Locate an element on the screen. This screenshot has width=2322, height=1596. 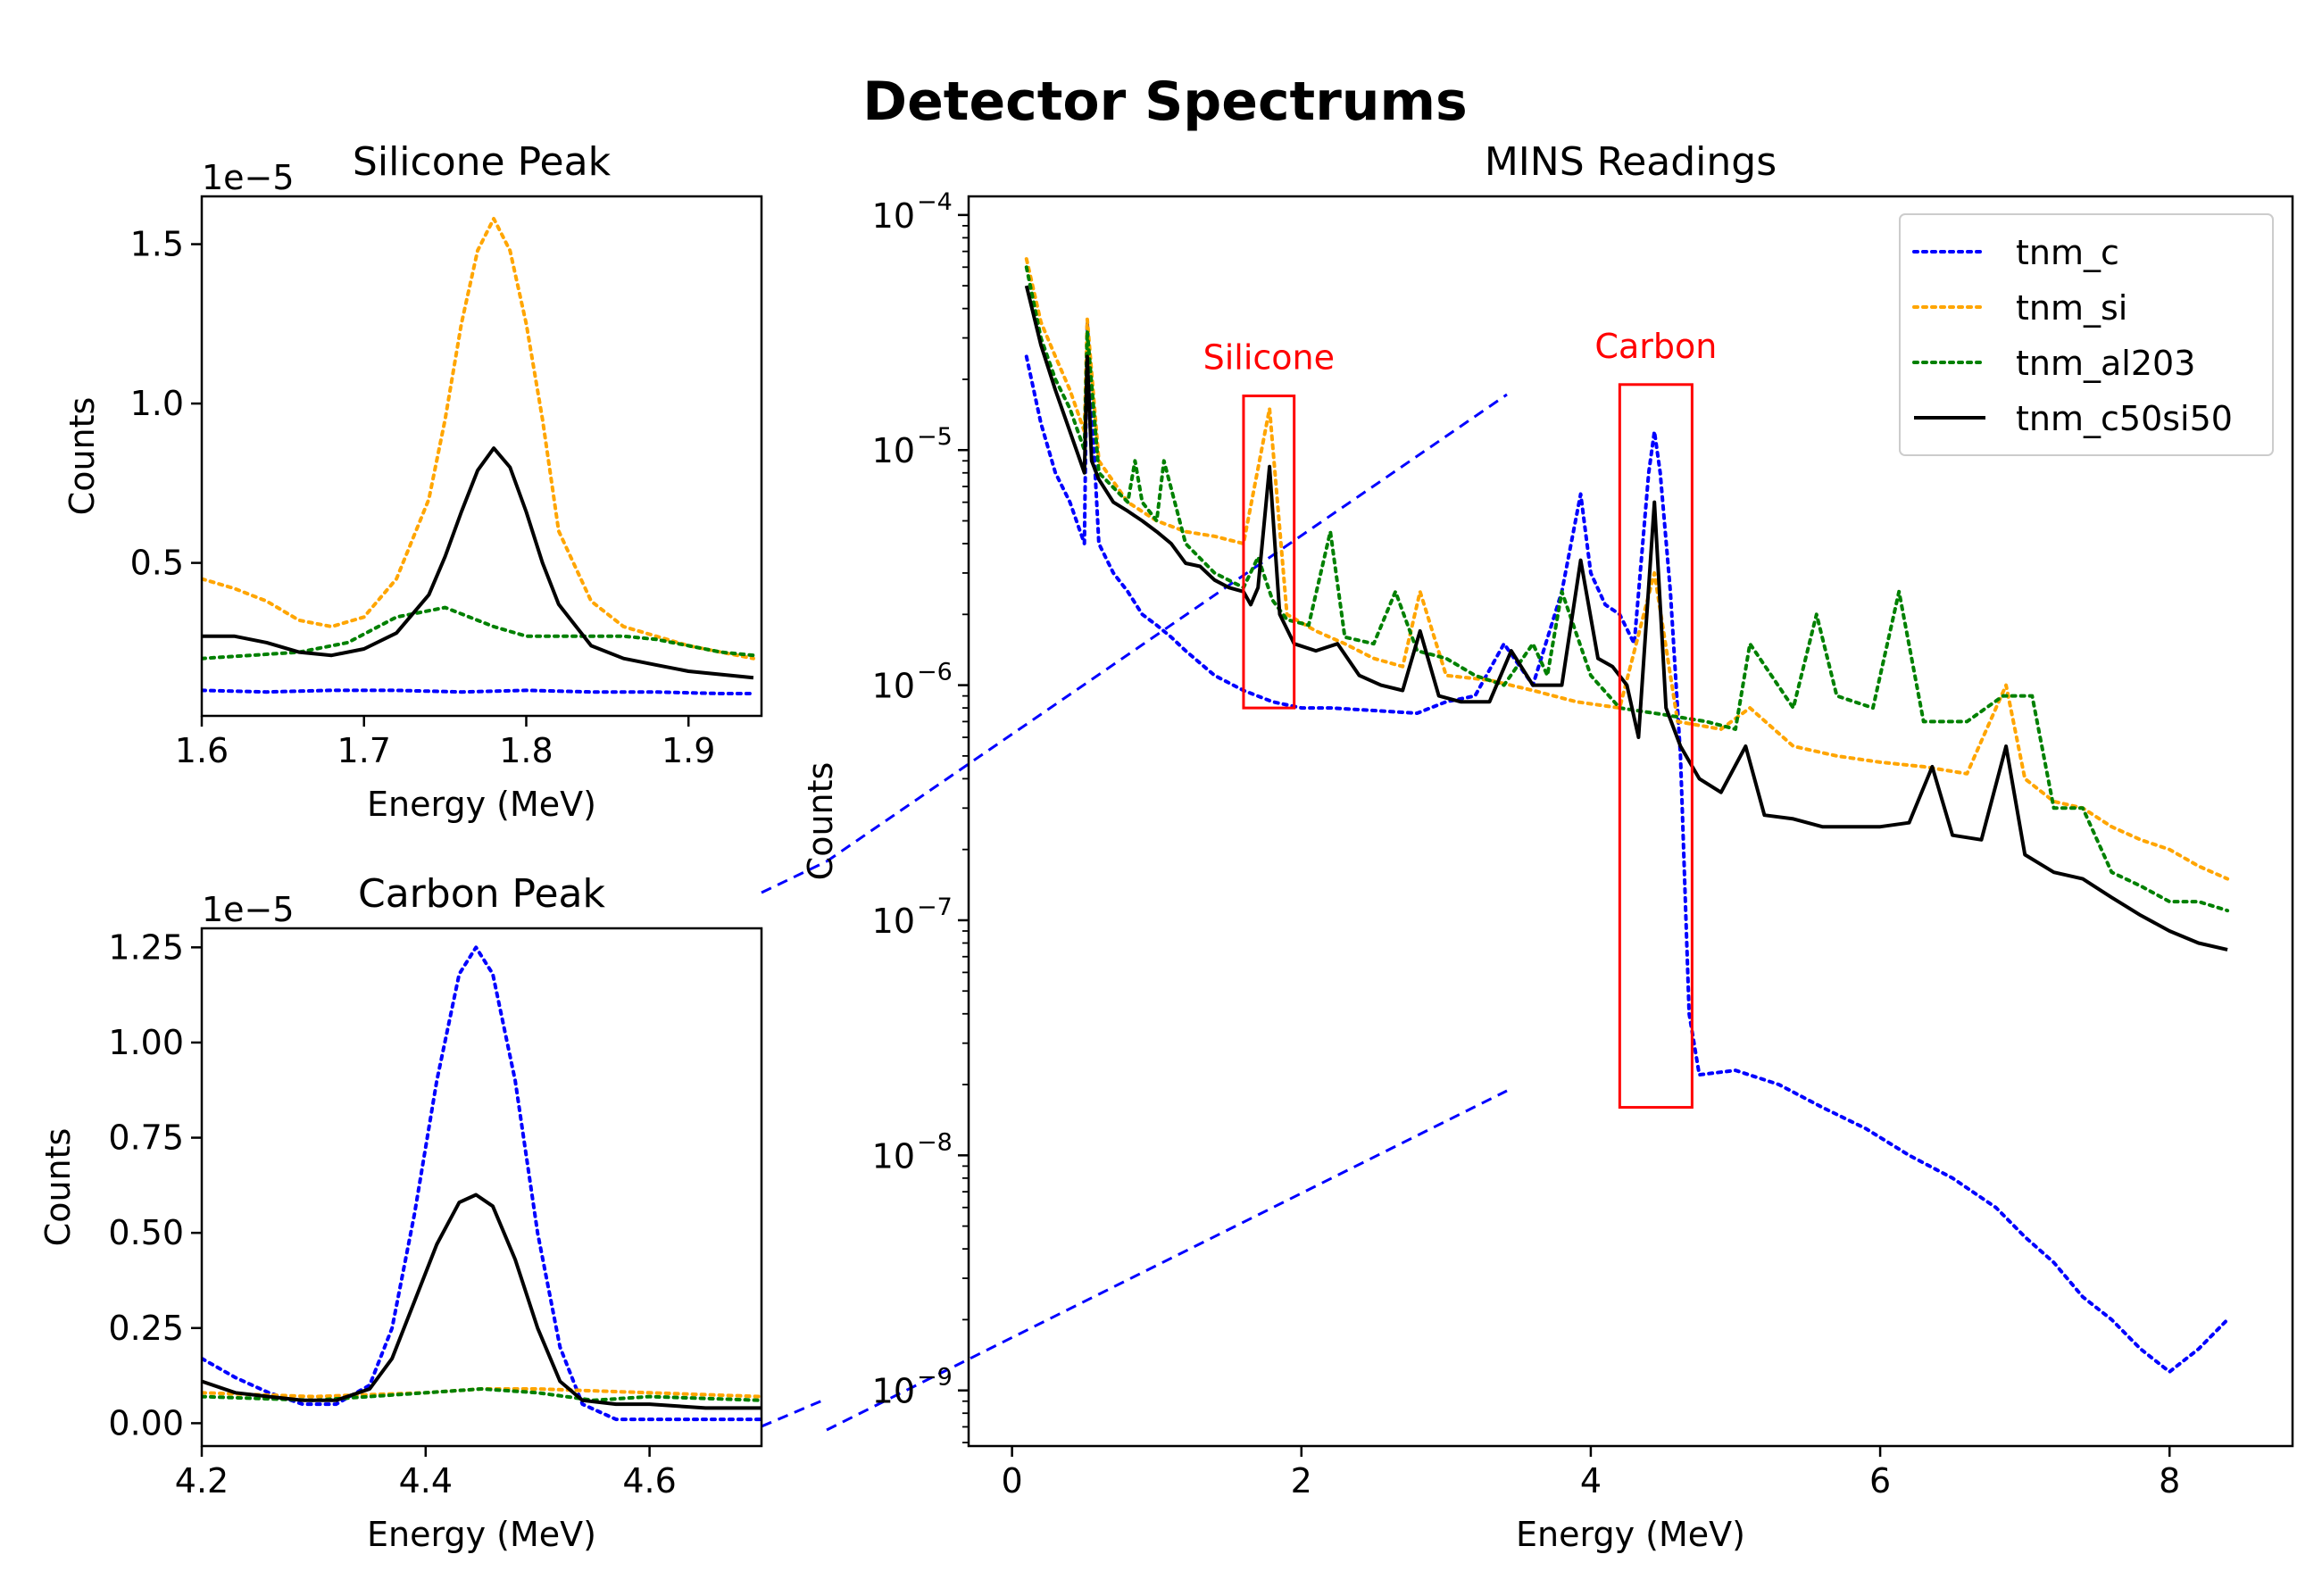
legend-label-tnm-al203: tnm_al203 is located at coordinates (2105, 364).